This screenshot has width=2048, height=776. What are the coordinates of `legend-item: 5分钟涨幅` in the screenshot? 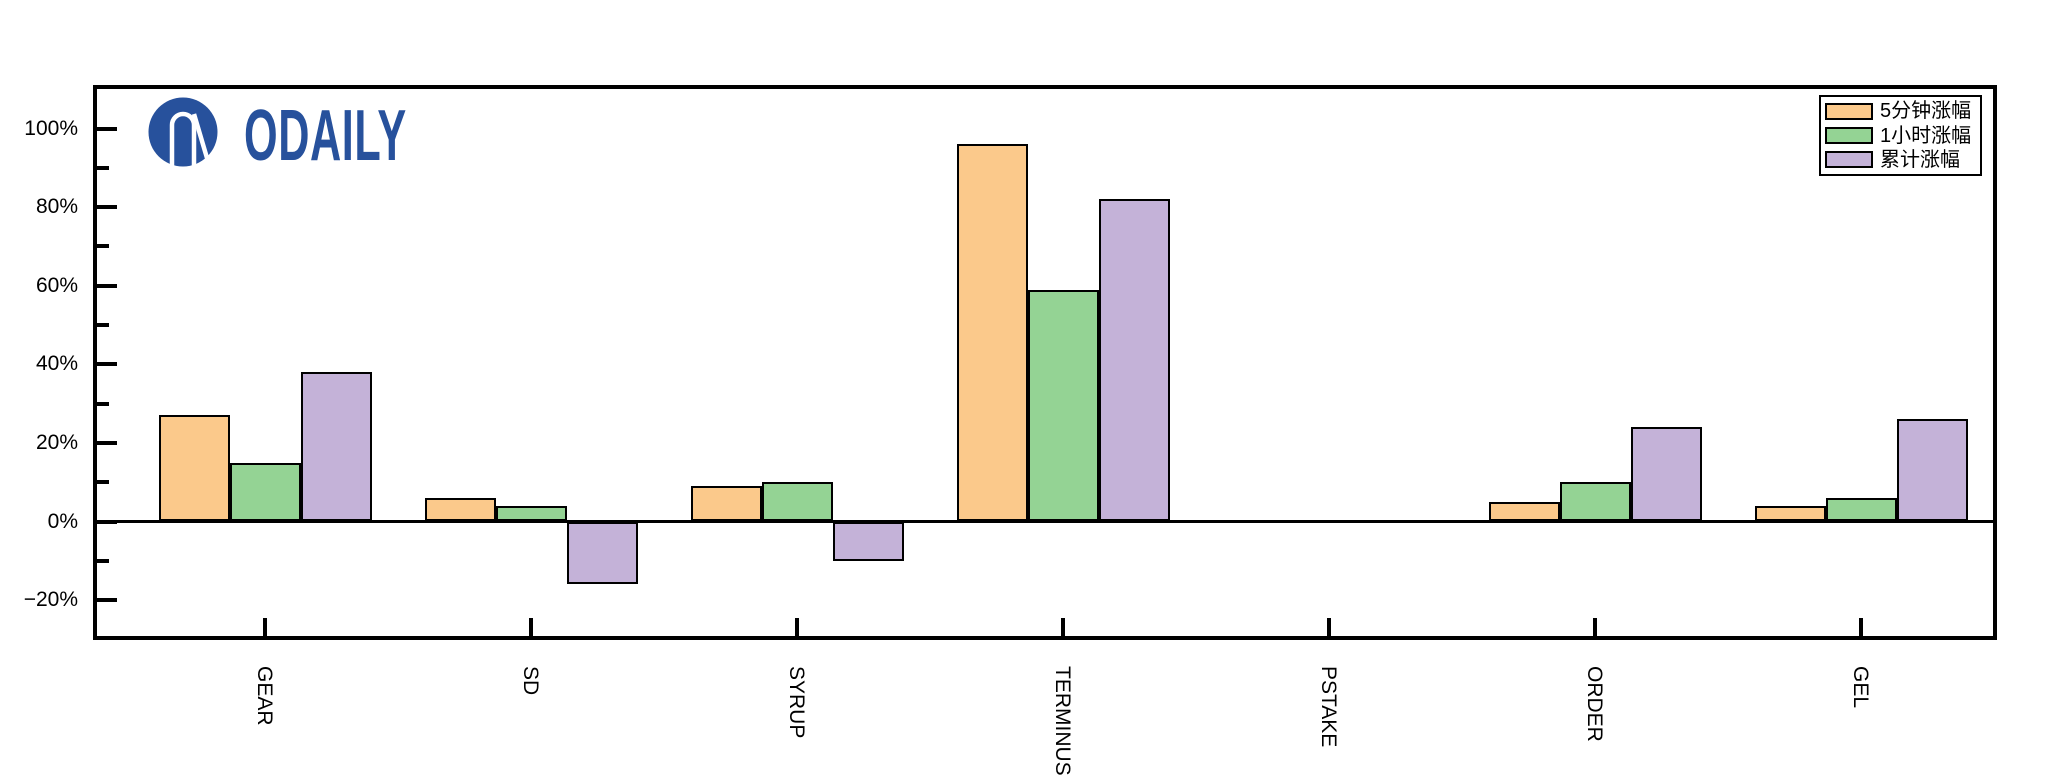 It's located at (1902, 111).